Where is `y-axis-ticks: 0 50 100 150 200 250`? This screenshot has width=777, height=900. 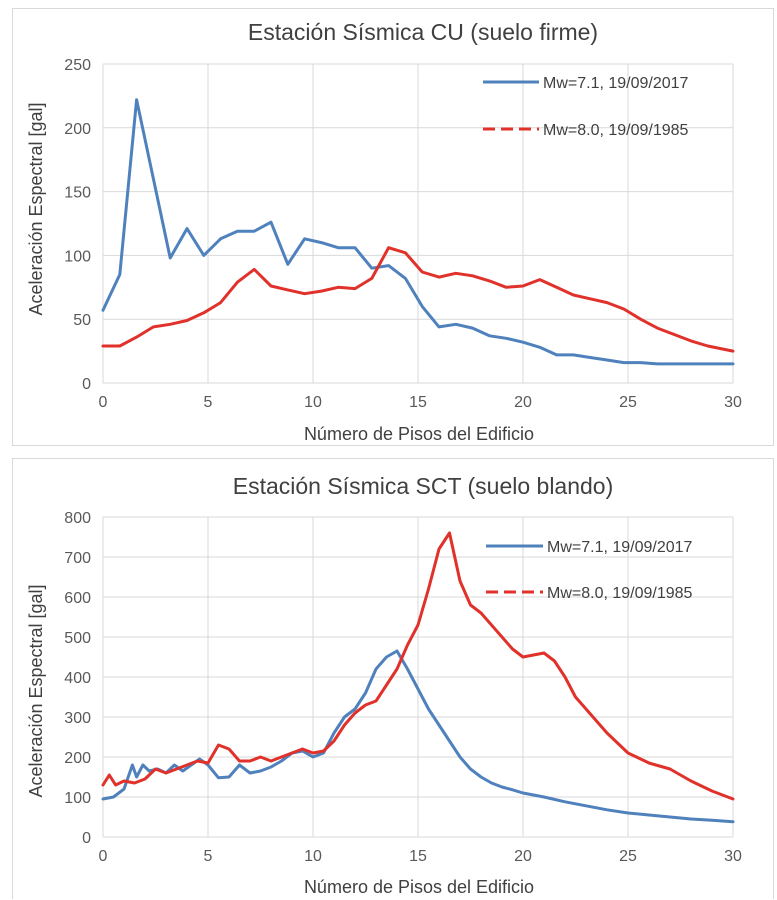
y-axis-ticks: 0 50 100 150 200 250 is located at coordinates (77, 225).